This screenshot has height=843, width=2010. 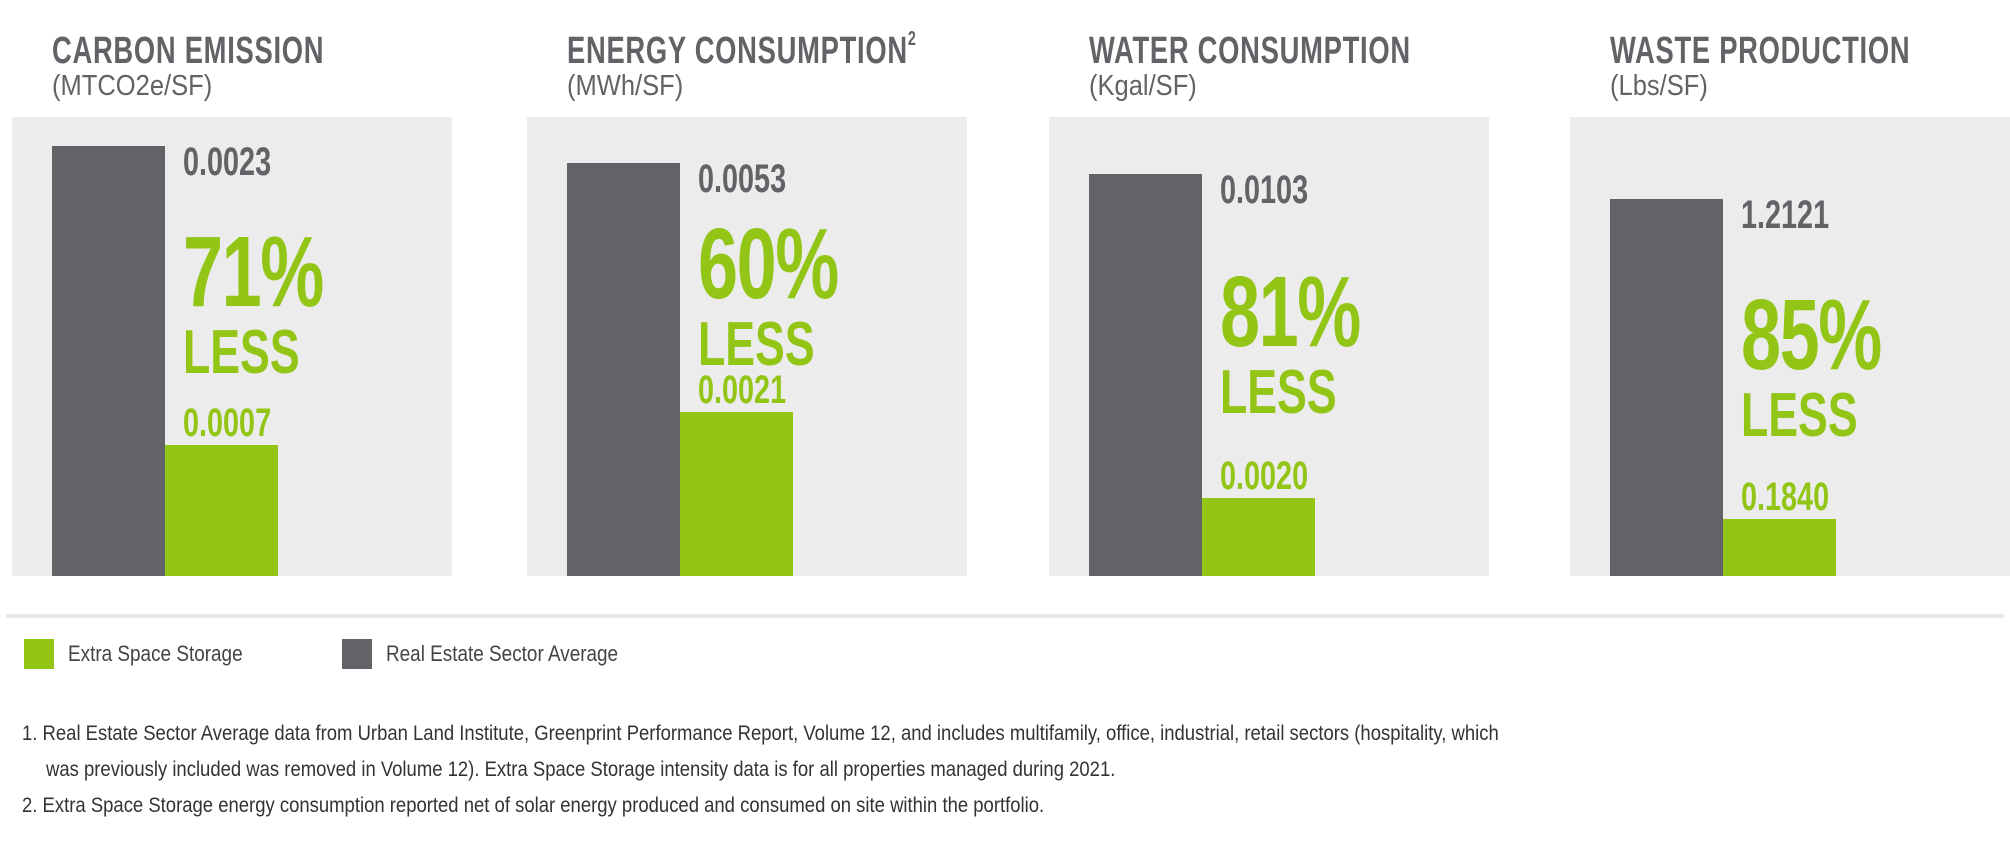 I want to click on chart-unit: (Lbs/SF), so click(x=1659, y=86).